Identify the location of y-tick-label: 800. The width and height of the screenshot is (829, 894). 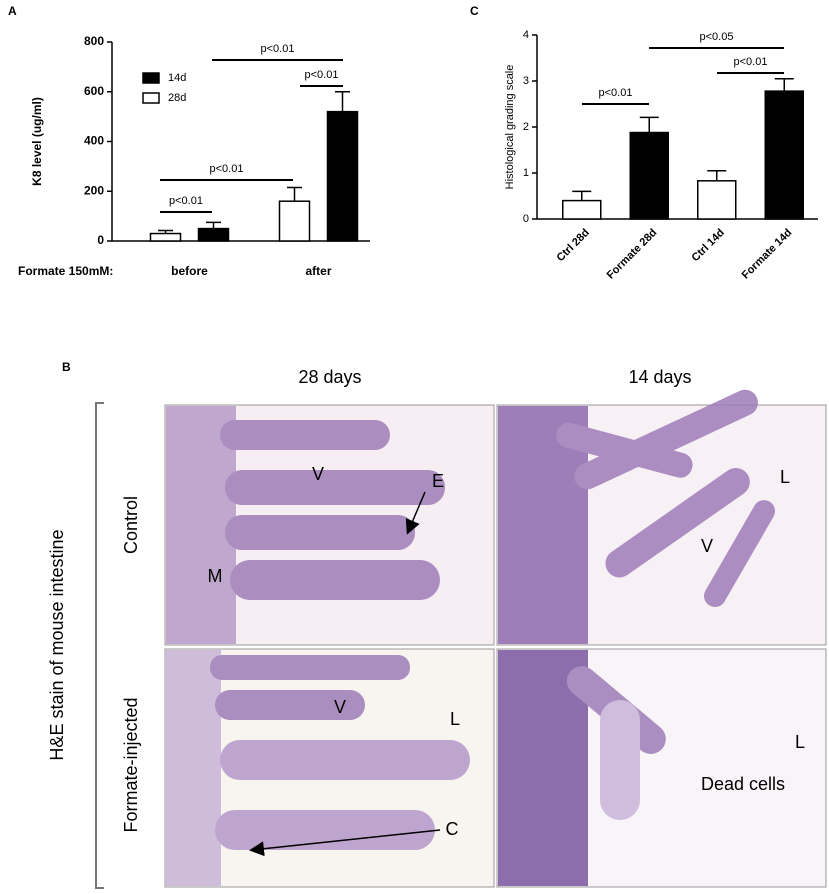
(94, 41).